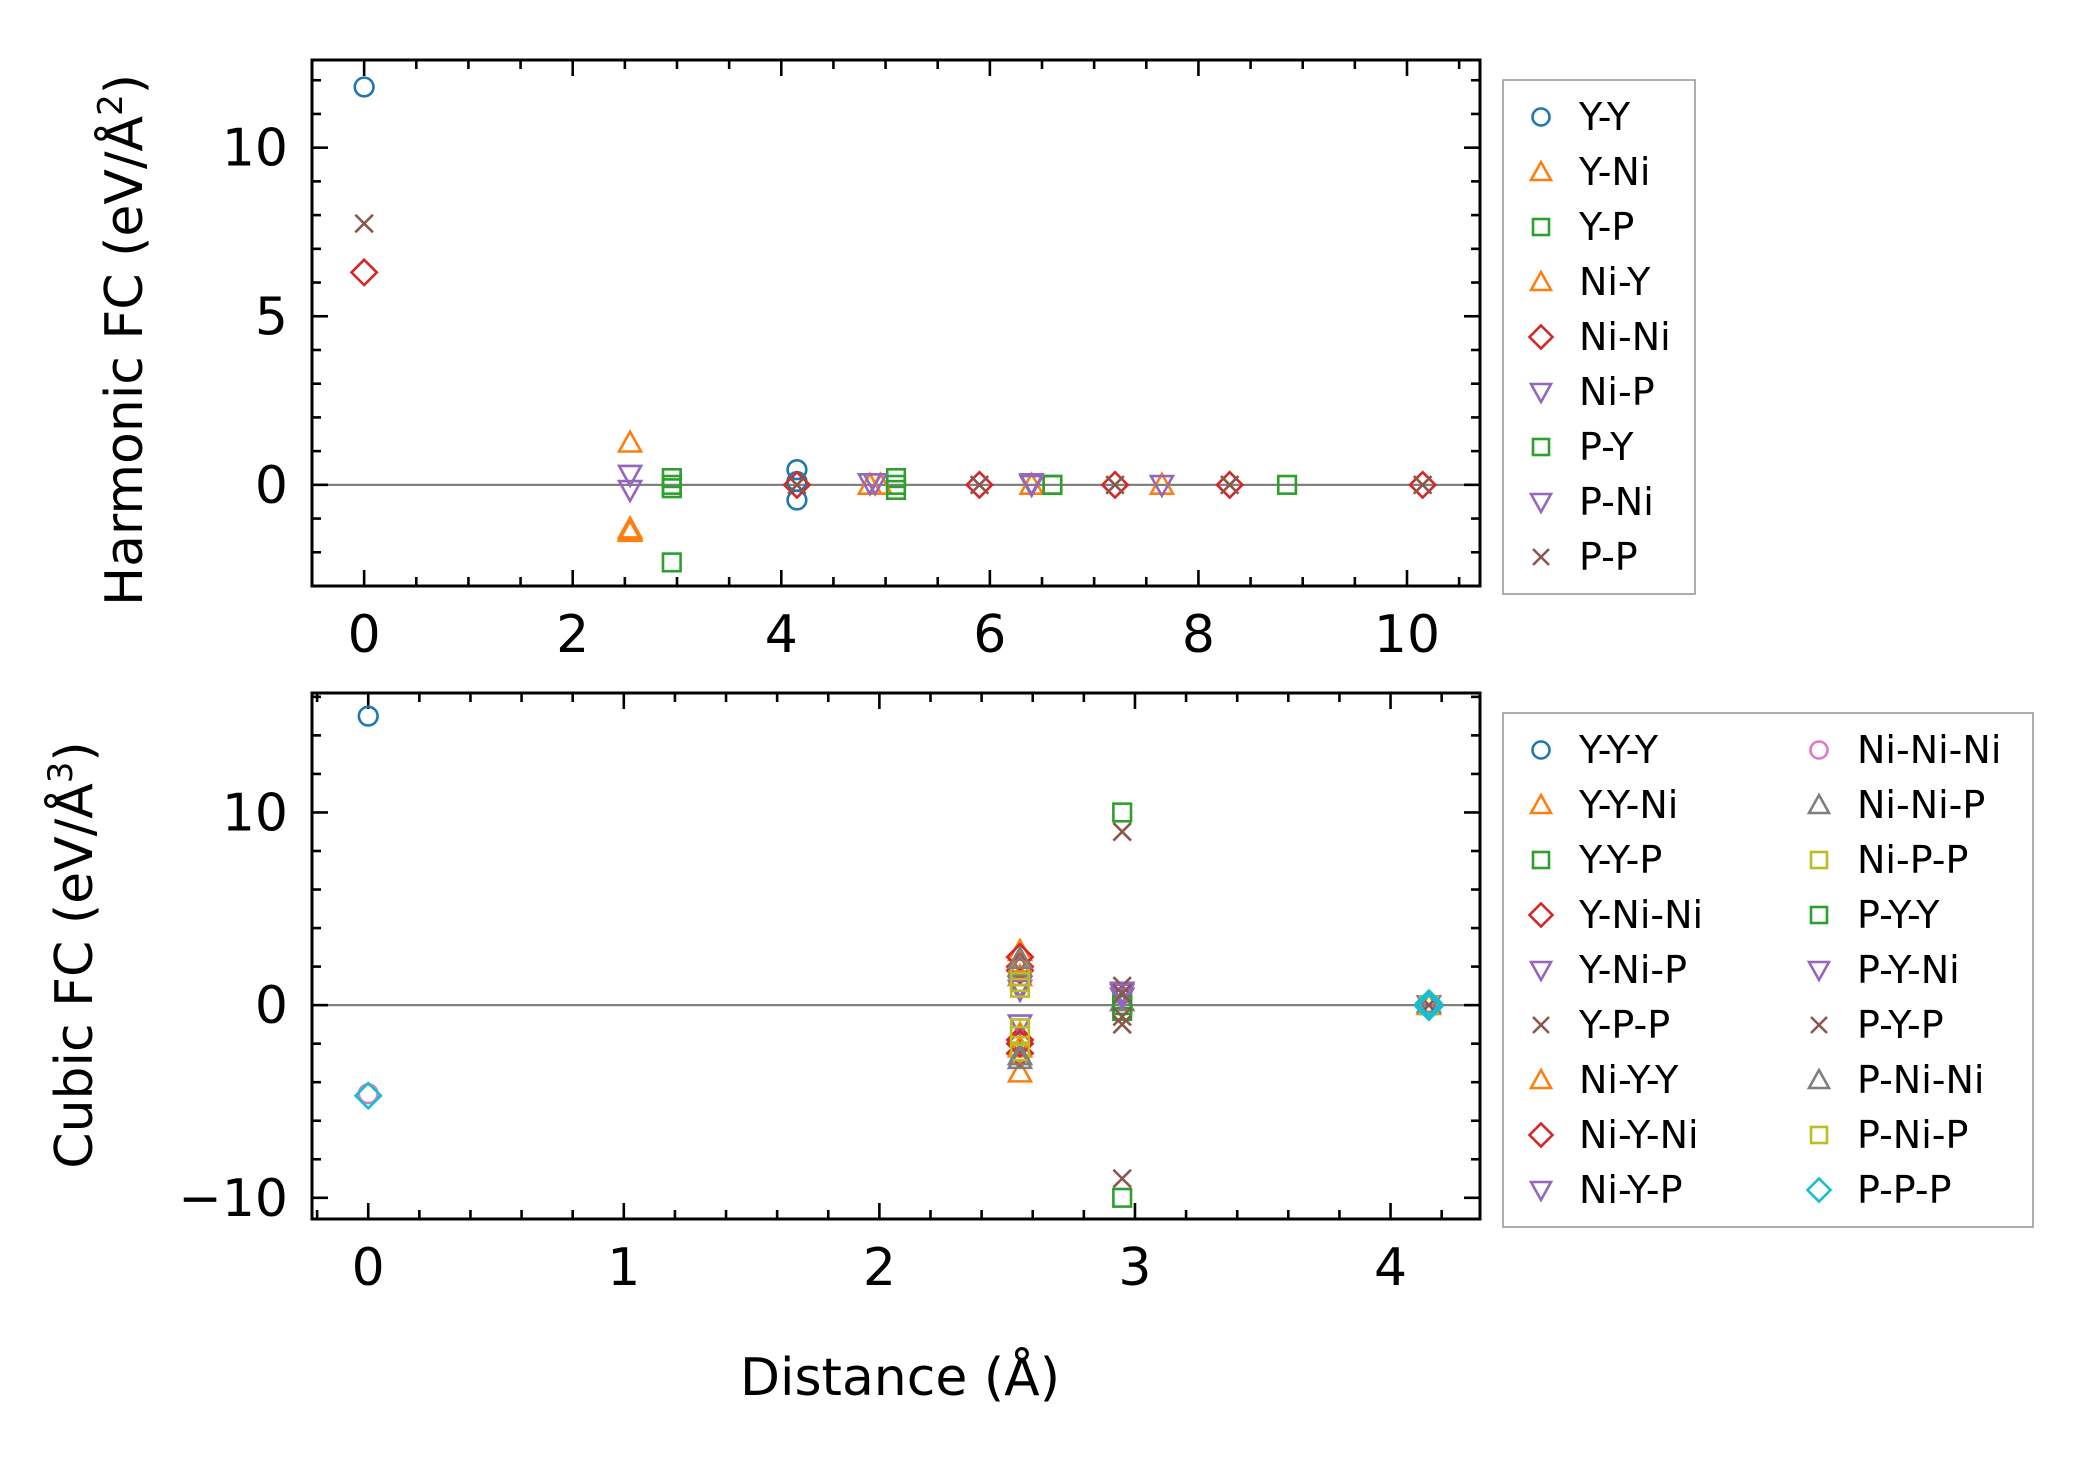  Describe the element at coordinates (1122, 812) in the screenshot. I see `data-point-y-y-p` at that location.